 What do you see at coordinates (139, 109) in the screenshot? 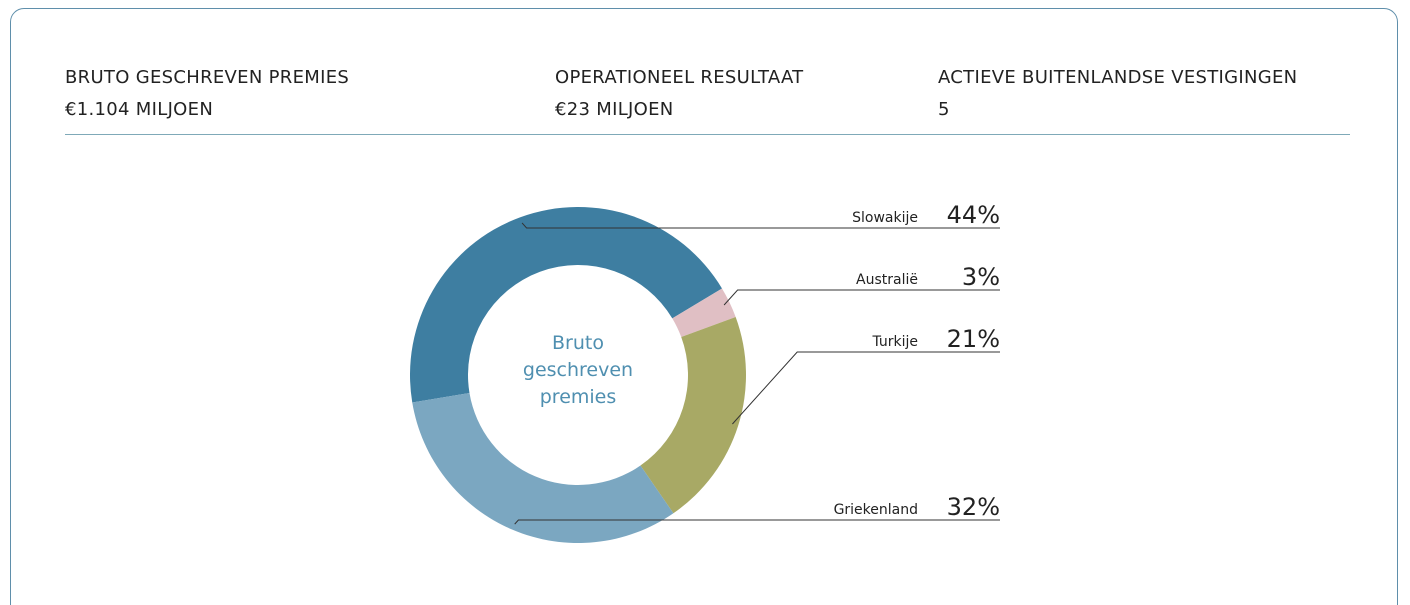
I see `stat-value: €1.104 MILJOEN` at bounding box center [139, 109].